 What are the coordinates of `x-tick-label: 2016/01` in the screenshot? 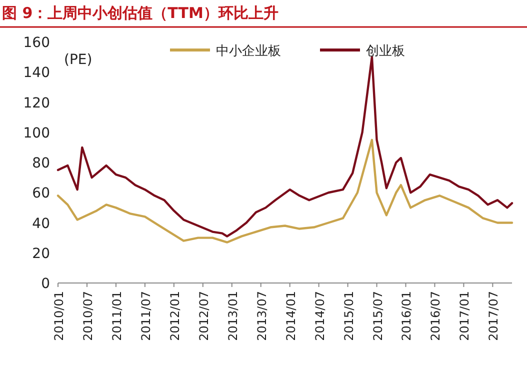 It's located at (407, 316).